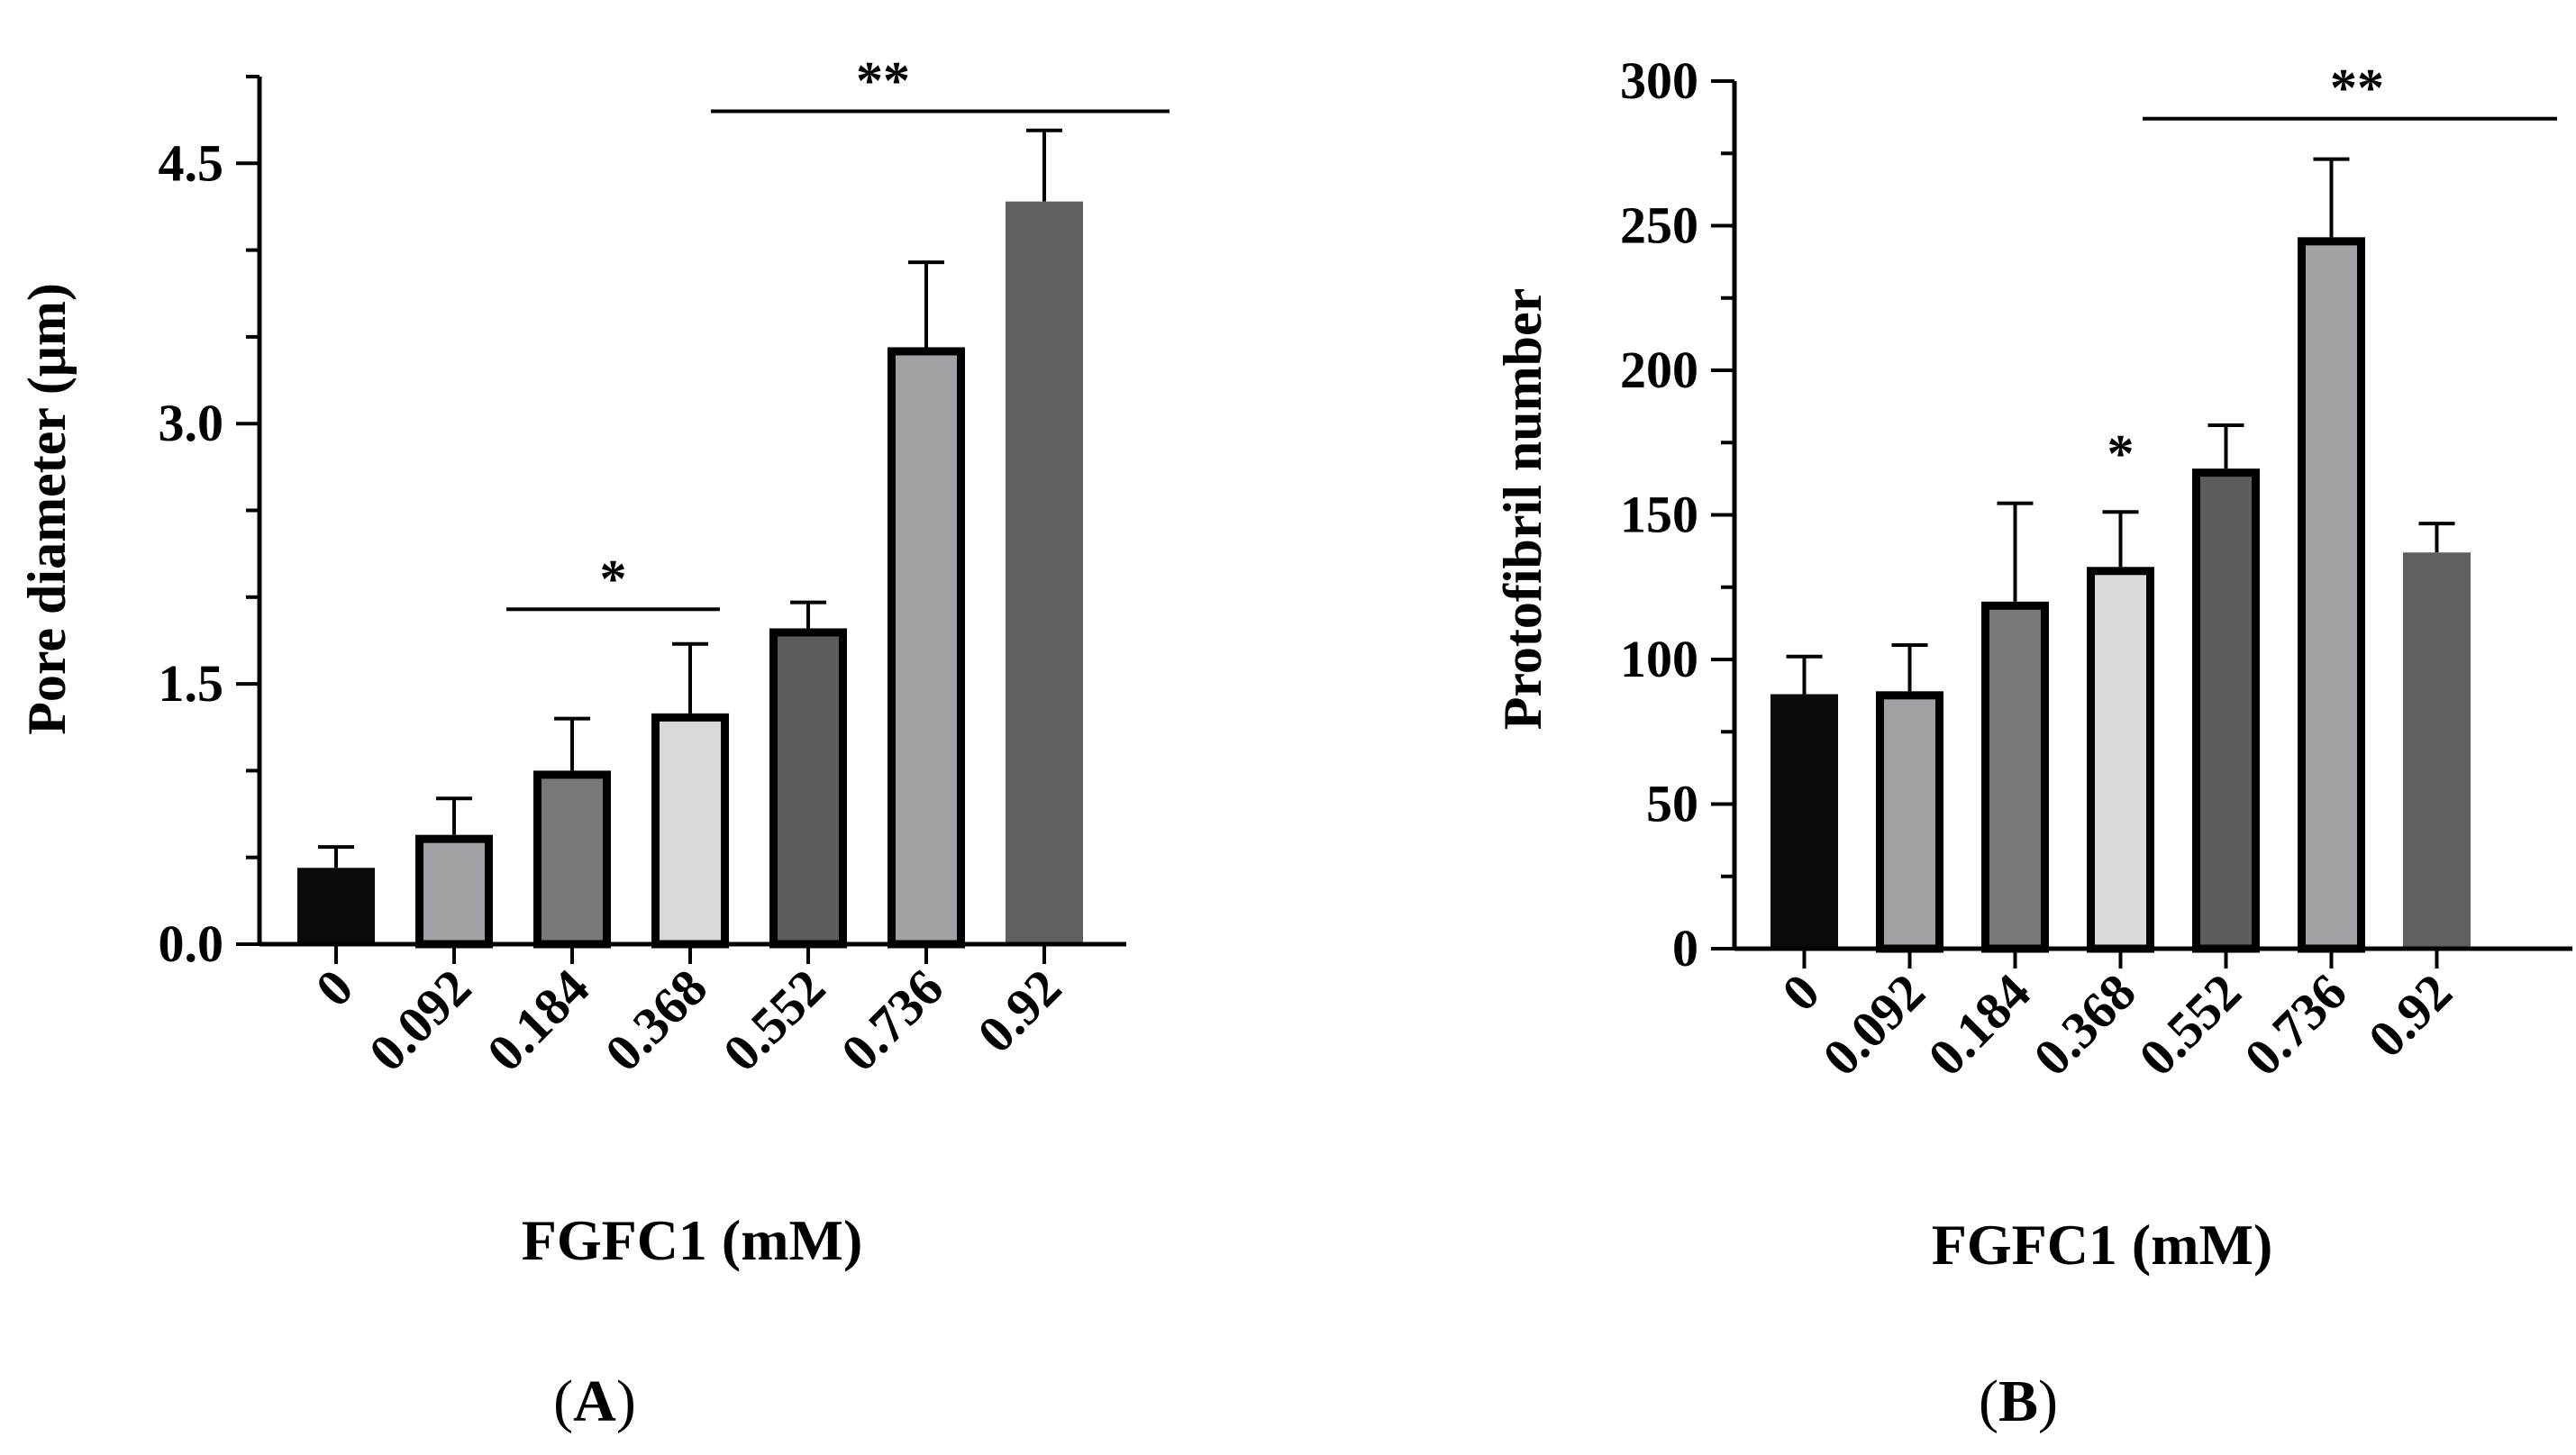  I want to click on panel-b-y-tick-label-3: 150, so click(1659, 515).